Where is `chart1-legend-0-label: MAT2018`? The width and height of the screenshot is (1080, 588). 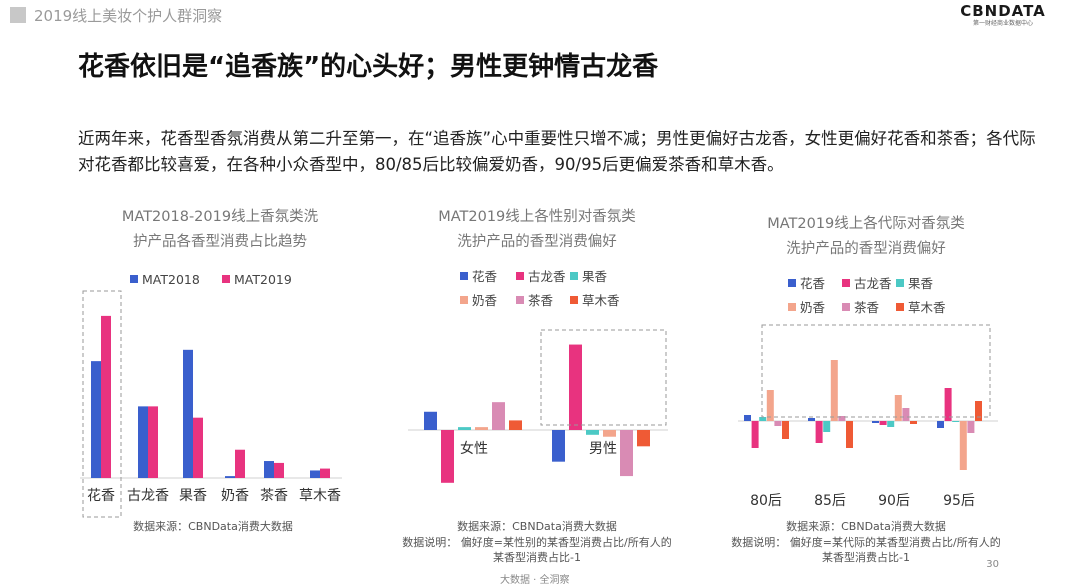
chart1-legend-0-label: MAT2018 is located at coordinates (171, 279).